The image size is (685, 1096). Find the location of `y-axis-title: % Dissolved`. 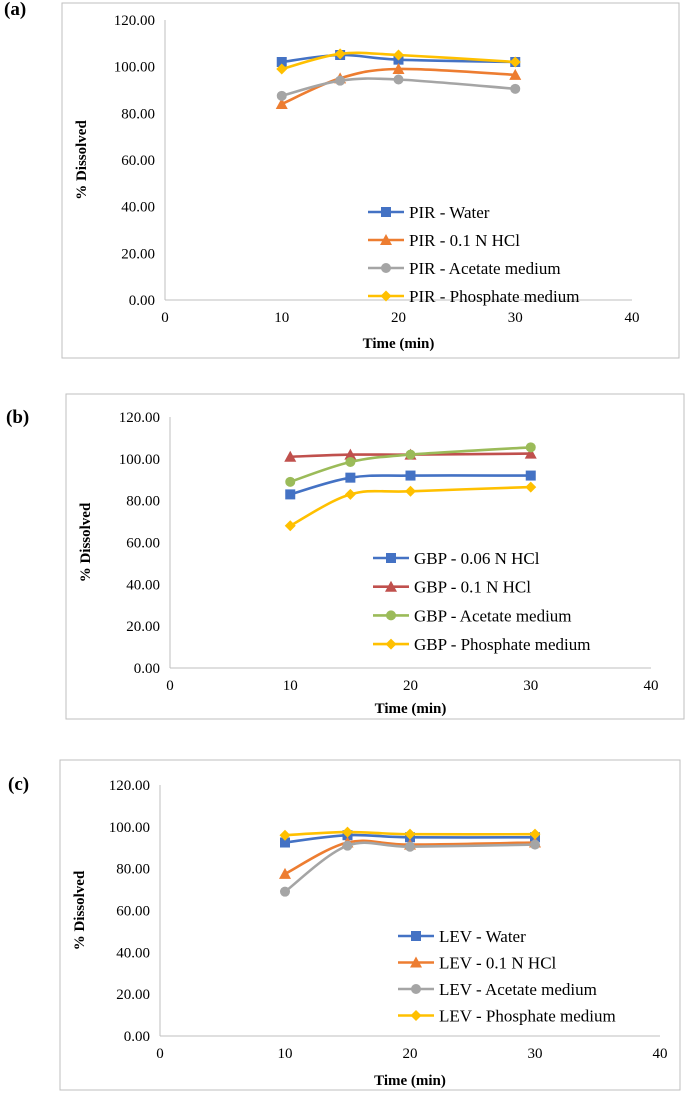

y-axis-title: % Dissolved is located at coordinates (82, 160).